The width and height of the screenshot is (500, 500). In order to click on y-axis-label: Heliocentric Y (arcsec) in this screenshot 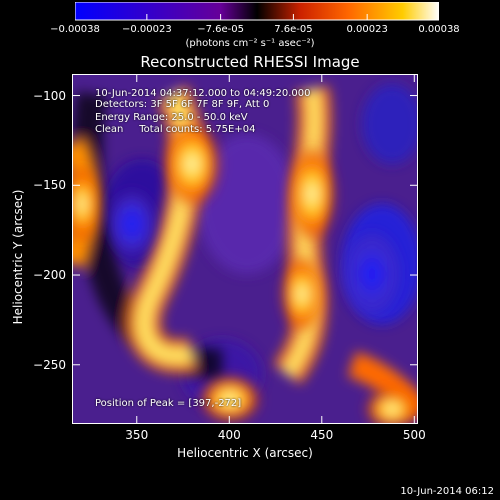, I will do `click(18, 257)`.